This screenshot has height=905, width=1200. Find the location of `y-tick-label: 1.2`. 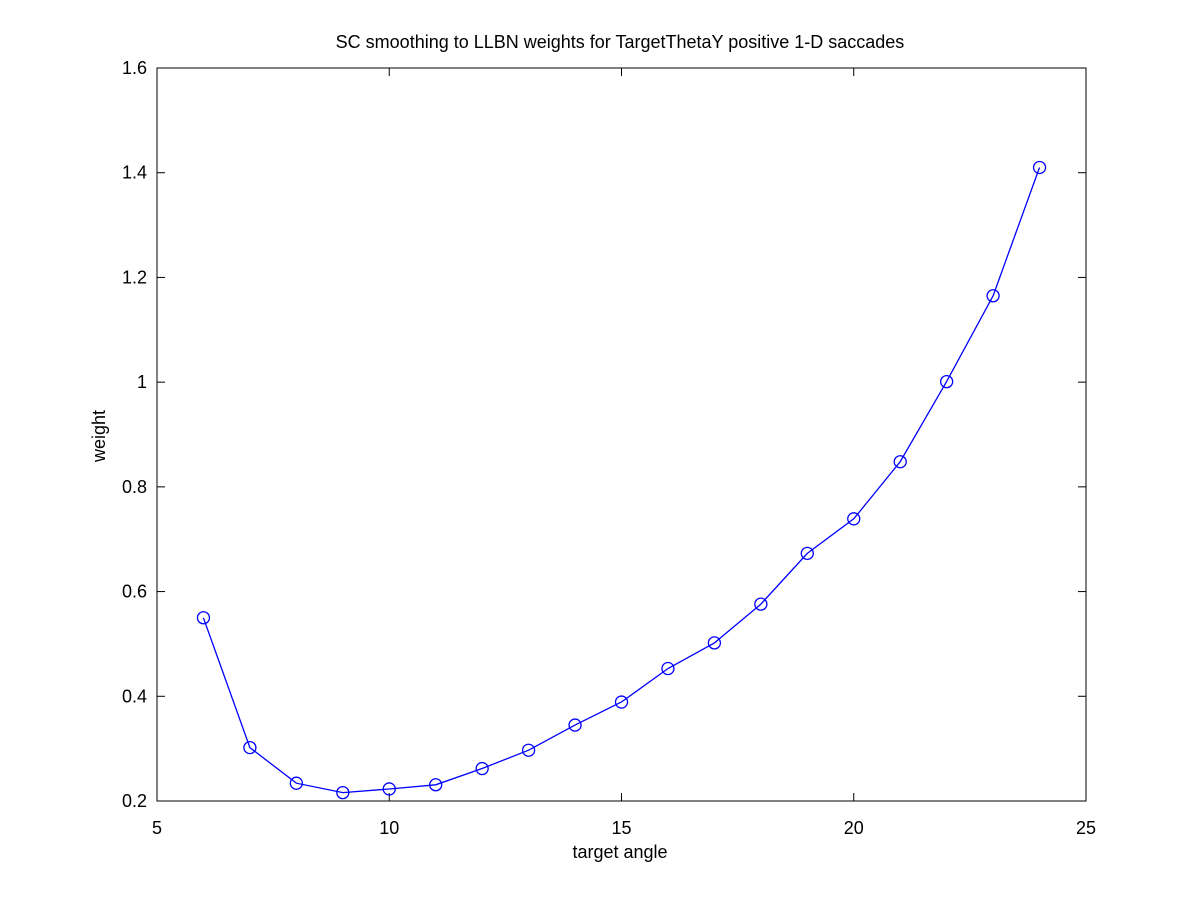

y-tick-label: 1.2 is located at coordinates (134, 277).